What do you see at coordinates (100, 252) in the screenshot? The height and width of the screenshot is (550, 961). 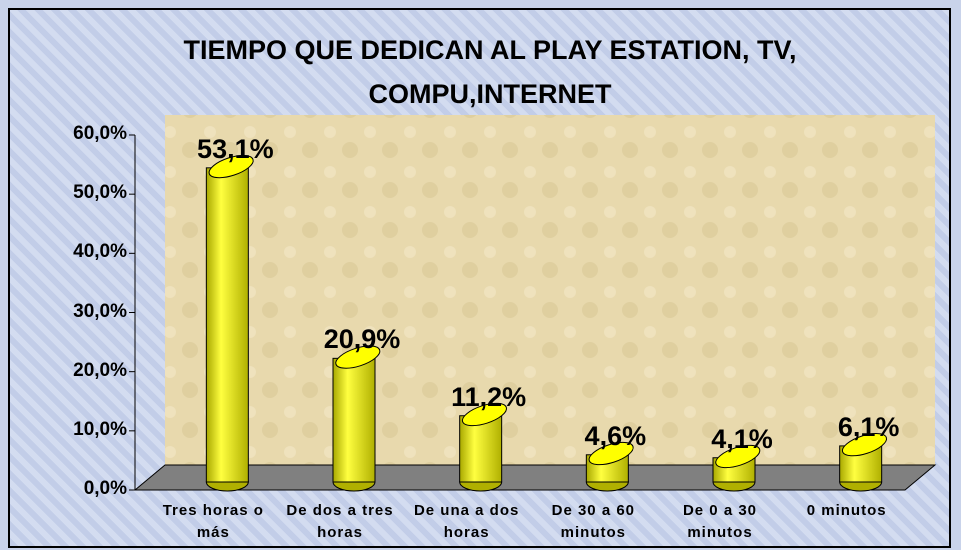 I see `y-tick-label: 40,0%` at bounding box center [100, 252].